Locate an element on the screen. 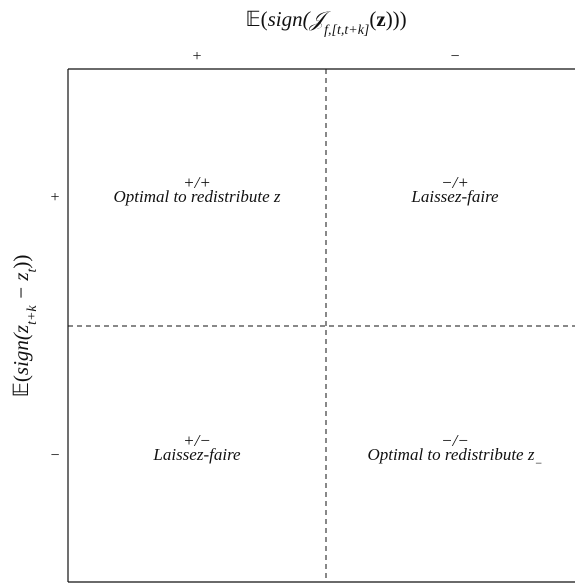 The width and height of the screenshot is (575, 585). quadrant-sign: −/+ is located at coordinates (455, 182).